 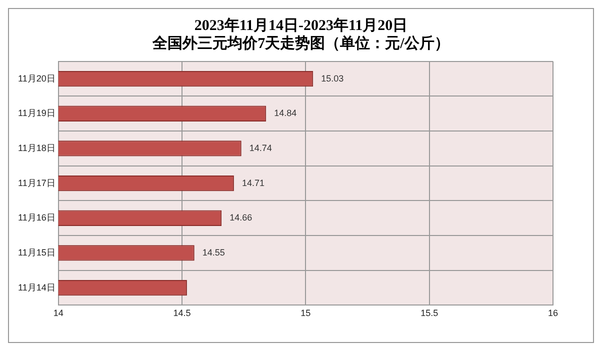 What do you see at coordinates (37, 252) in the screenshot?
I see `y-tick-label: 11月15日` at bounding box center [37, 252].